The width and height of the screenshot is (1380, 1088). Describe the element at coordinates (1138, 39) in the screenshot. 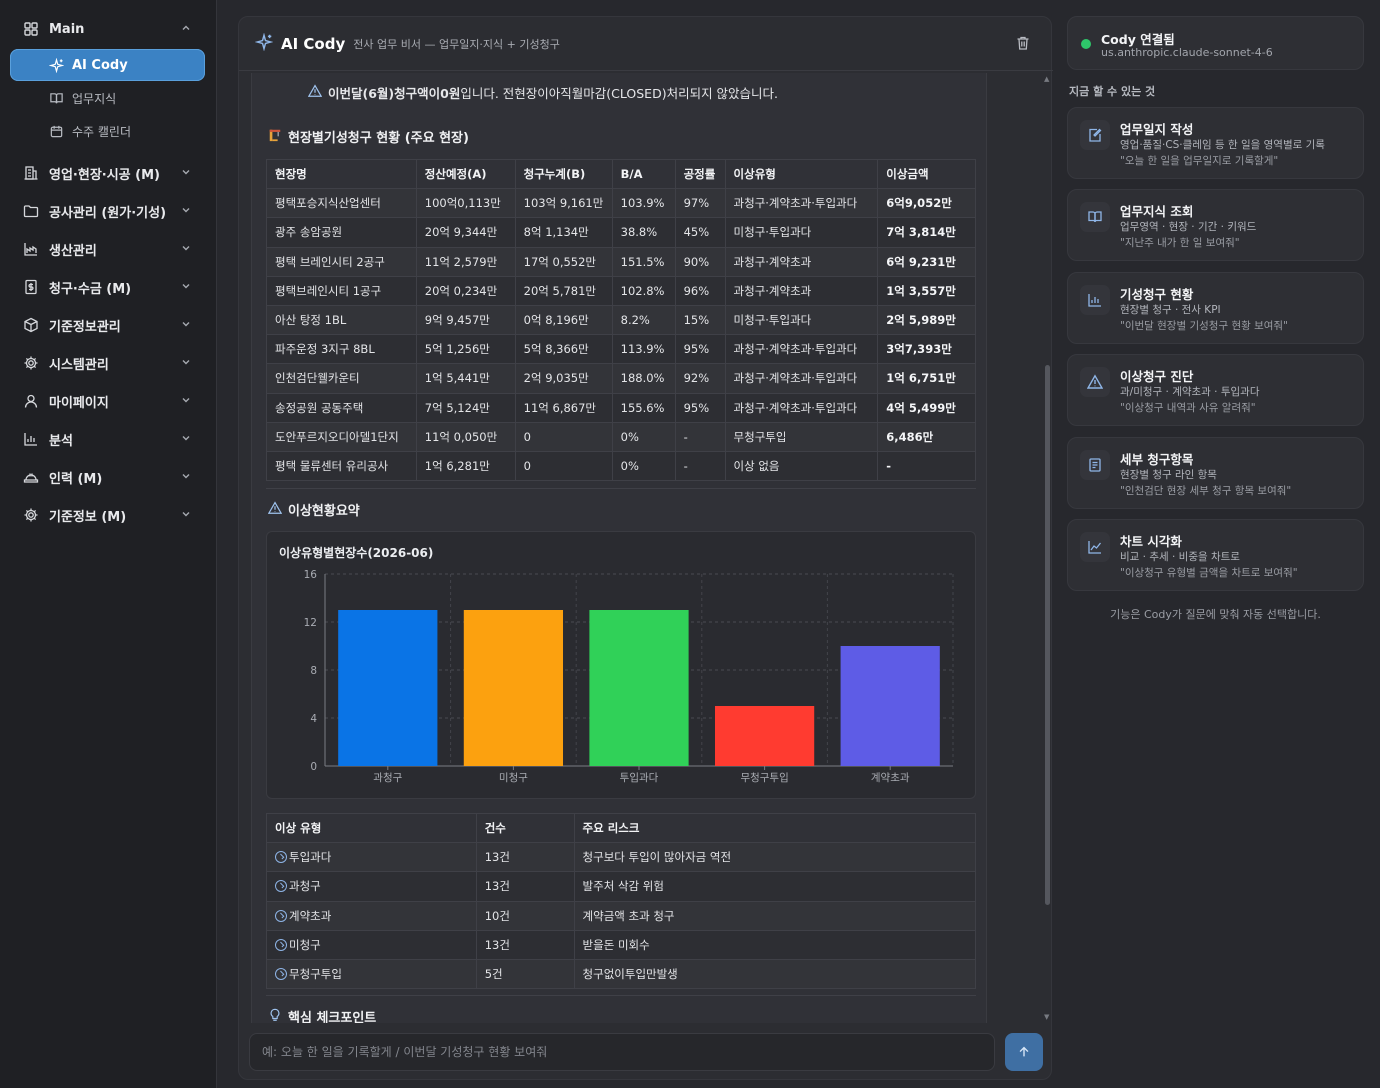

I see `status-title: Cody 연결됨` at that location.